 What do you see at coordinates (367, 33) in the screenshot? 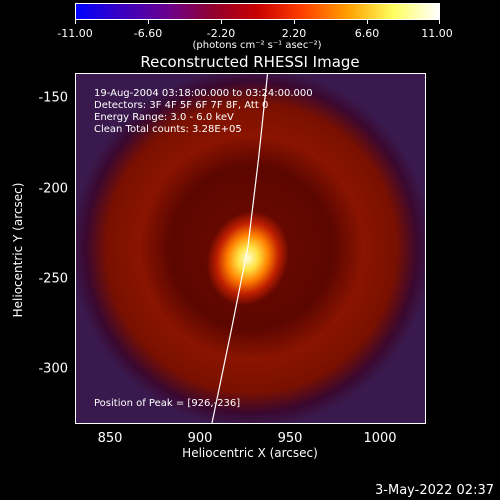
I see `colorbar-label: 6.60` at bounding box center [367, 33].